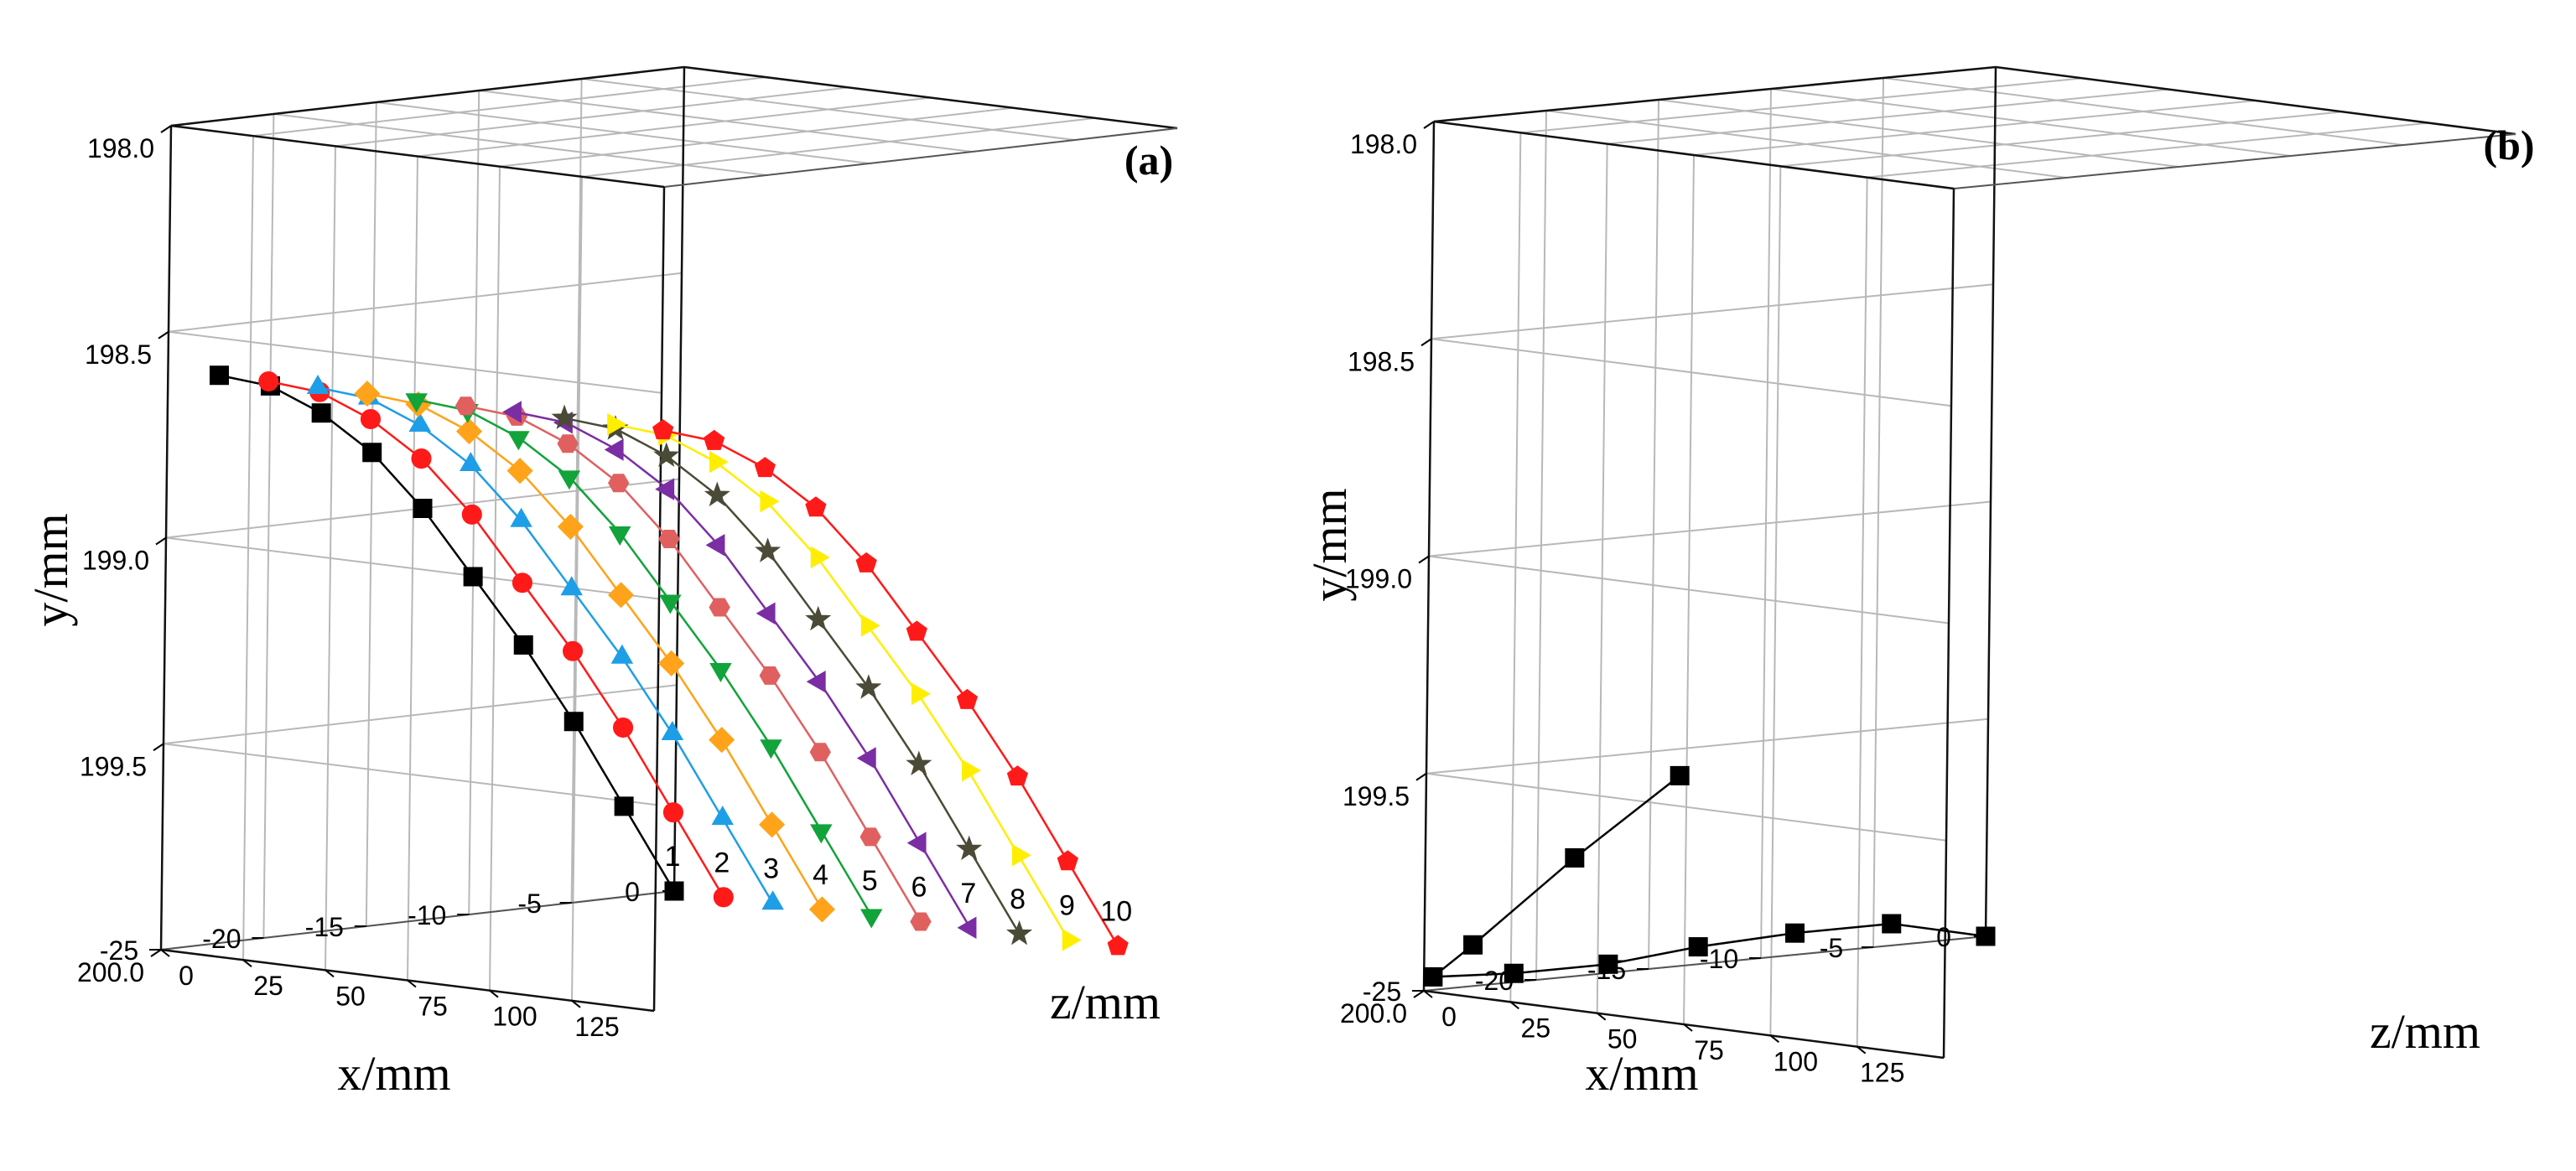 This screenshot has height=1171, width=2576. Describe the element at coordinates (1622, 1039) in the screenshot. I see `z-tick-label: 50` at that location.